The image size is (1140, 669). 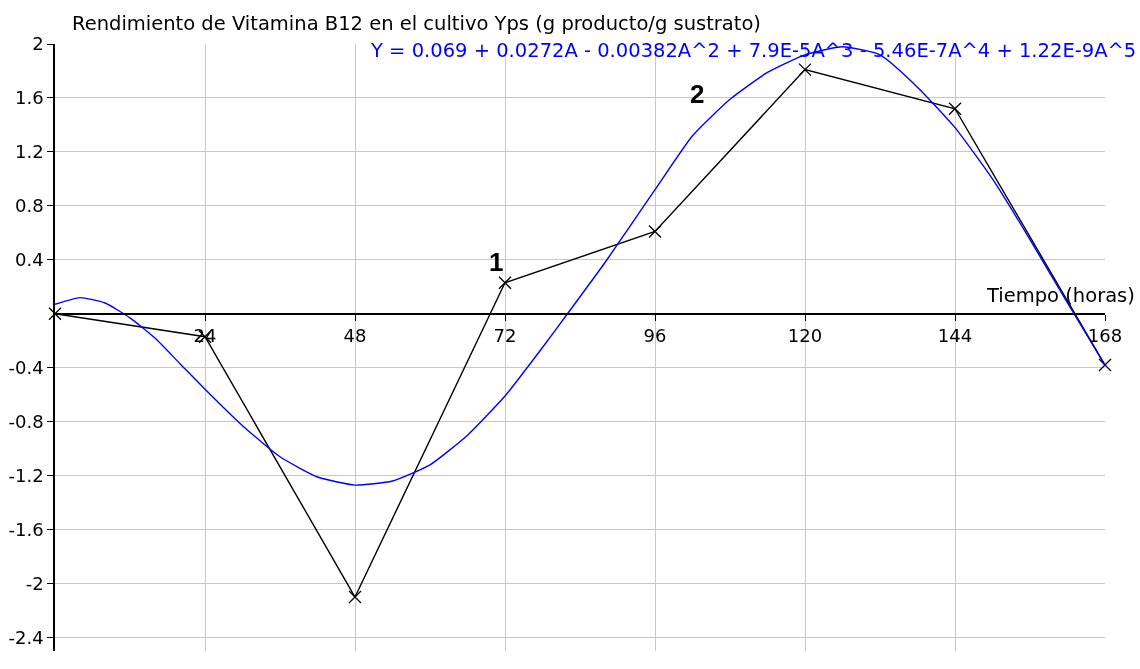 I want to click on y-tick-label: 2, so click(x=38, y=44).